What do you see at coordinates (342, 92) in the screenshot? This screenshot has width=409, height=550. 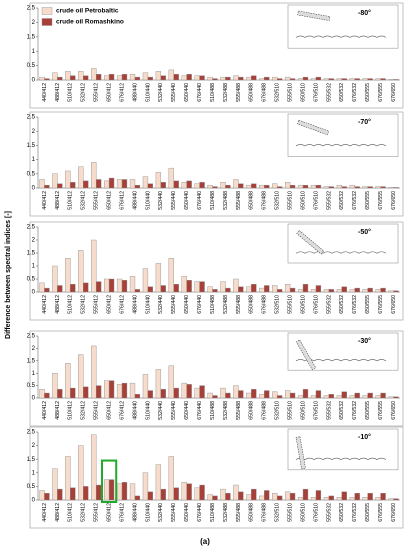 I see `x-tick-label: 650/532` at bounding box center [342, 92].